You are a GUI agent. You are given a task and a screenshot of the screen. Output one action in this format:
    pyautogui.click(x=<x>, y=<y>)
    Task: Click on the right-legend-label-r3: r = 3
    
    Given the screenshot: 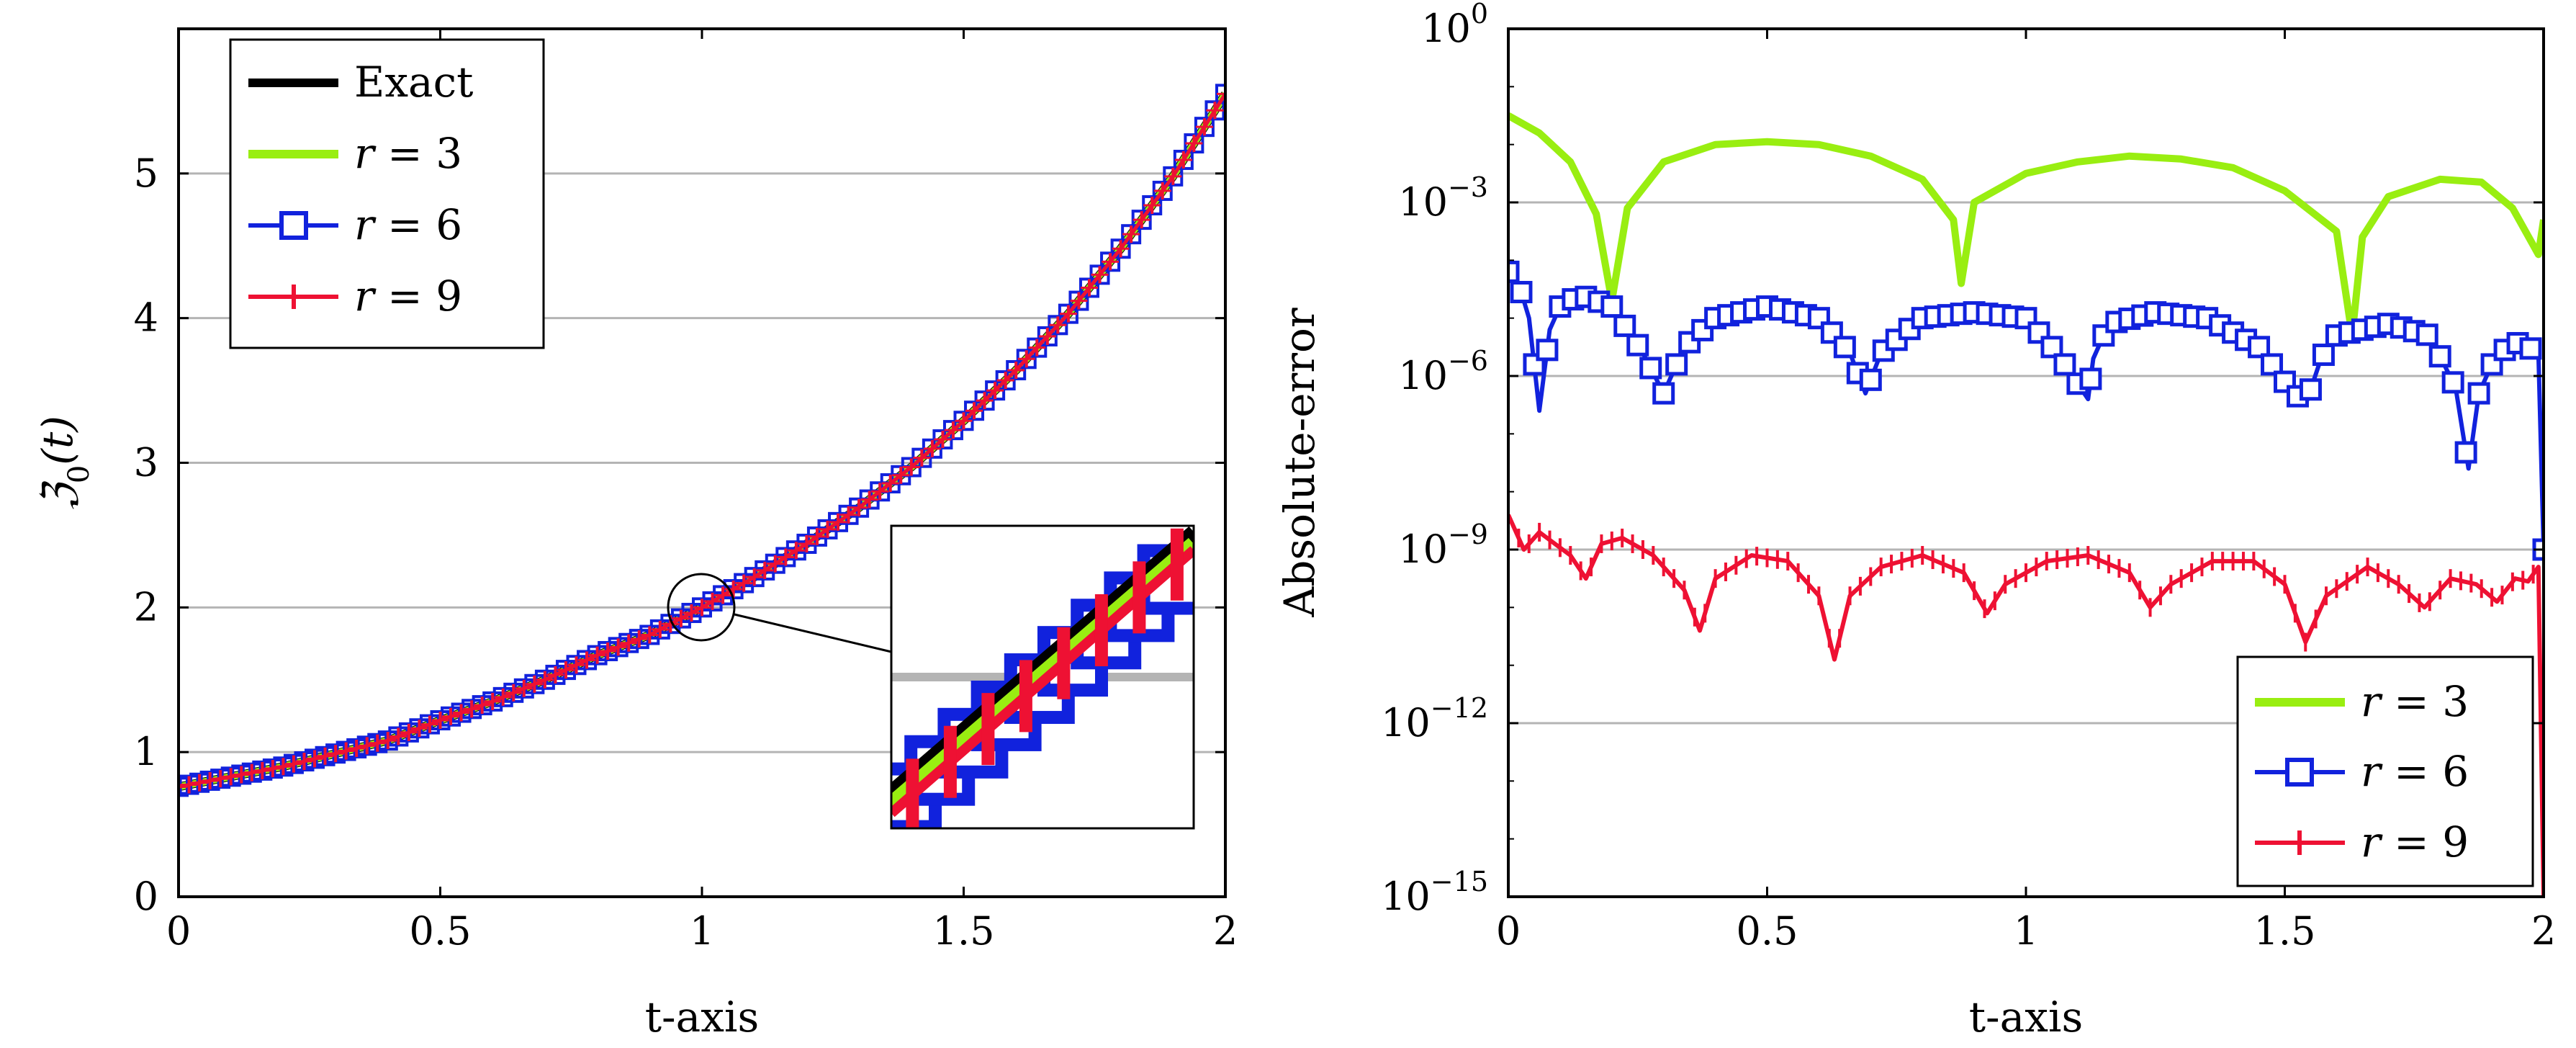 What is the action you would take?
    pyautogui.click(x=2415, y=701)
    